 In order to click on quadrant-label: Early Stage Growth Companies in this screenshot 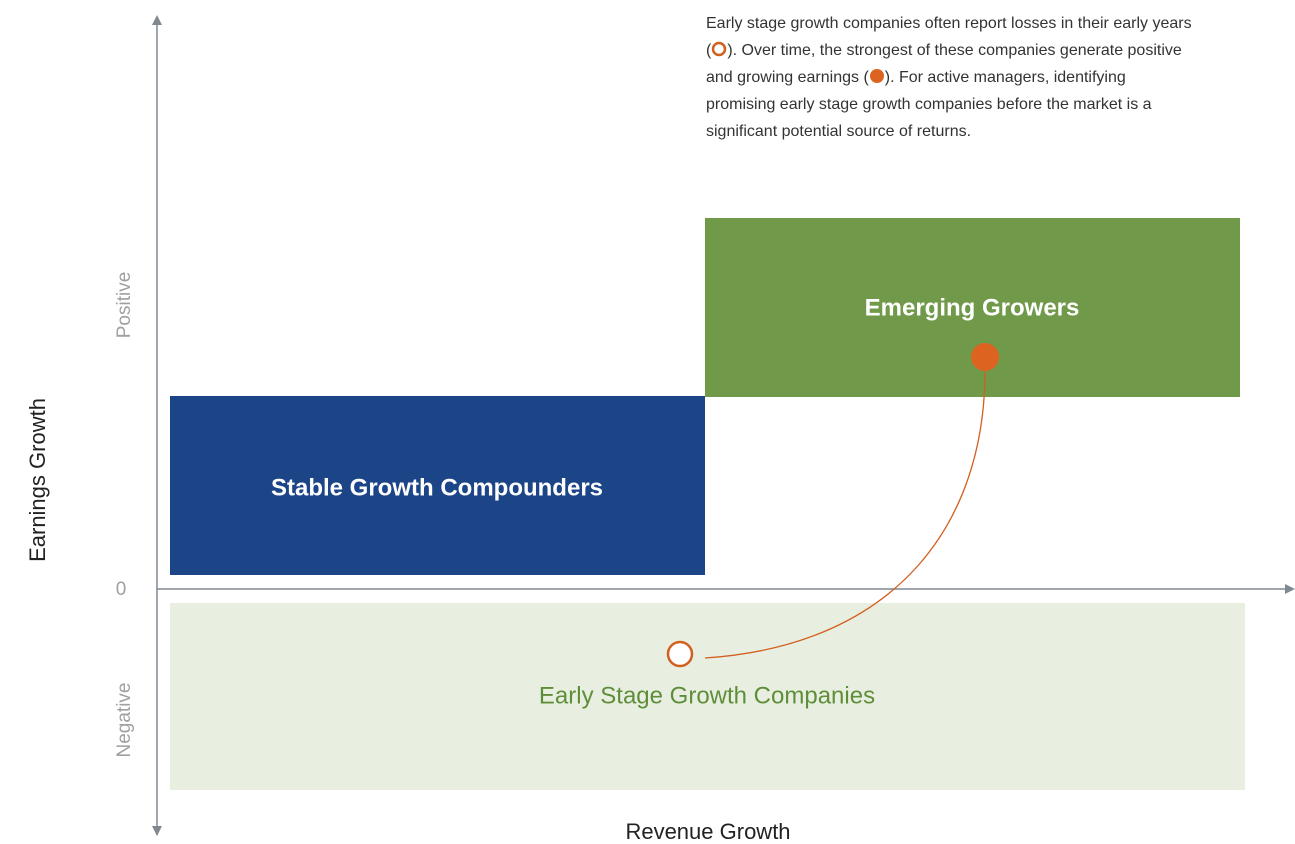, I will do `click(707, 695)`.